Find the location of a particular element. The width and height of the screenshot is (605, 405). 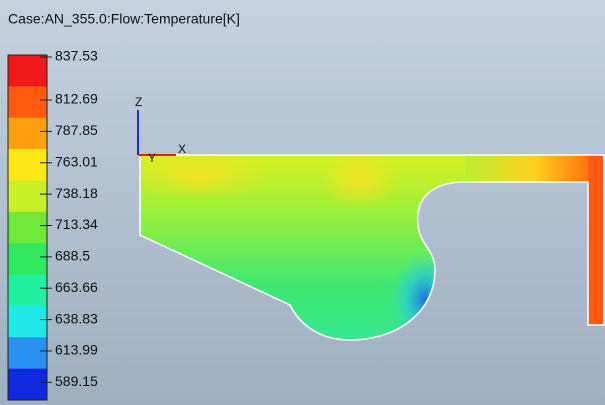

colorbar-label: 812.69 is located at coordinates (76, 99).